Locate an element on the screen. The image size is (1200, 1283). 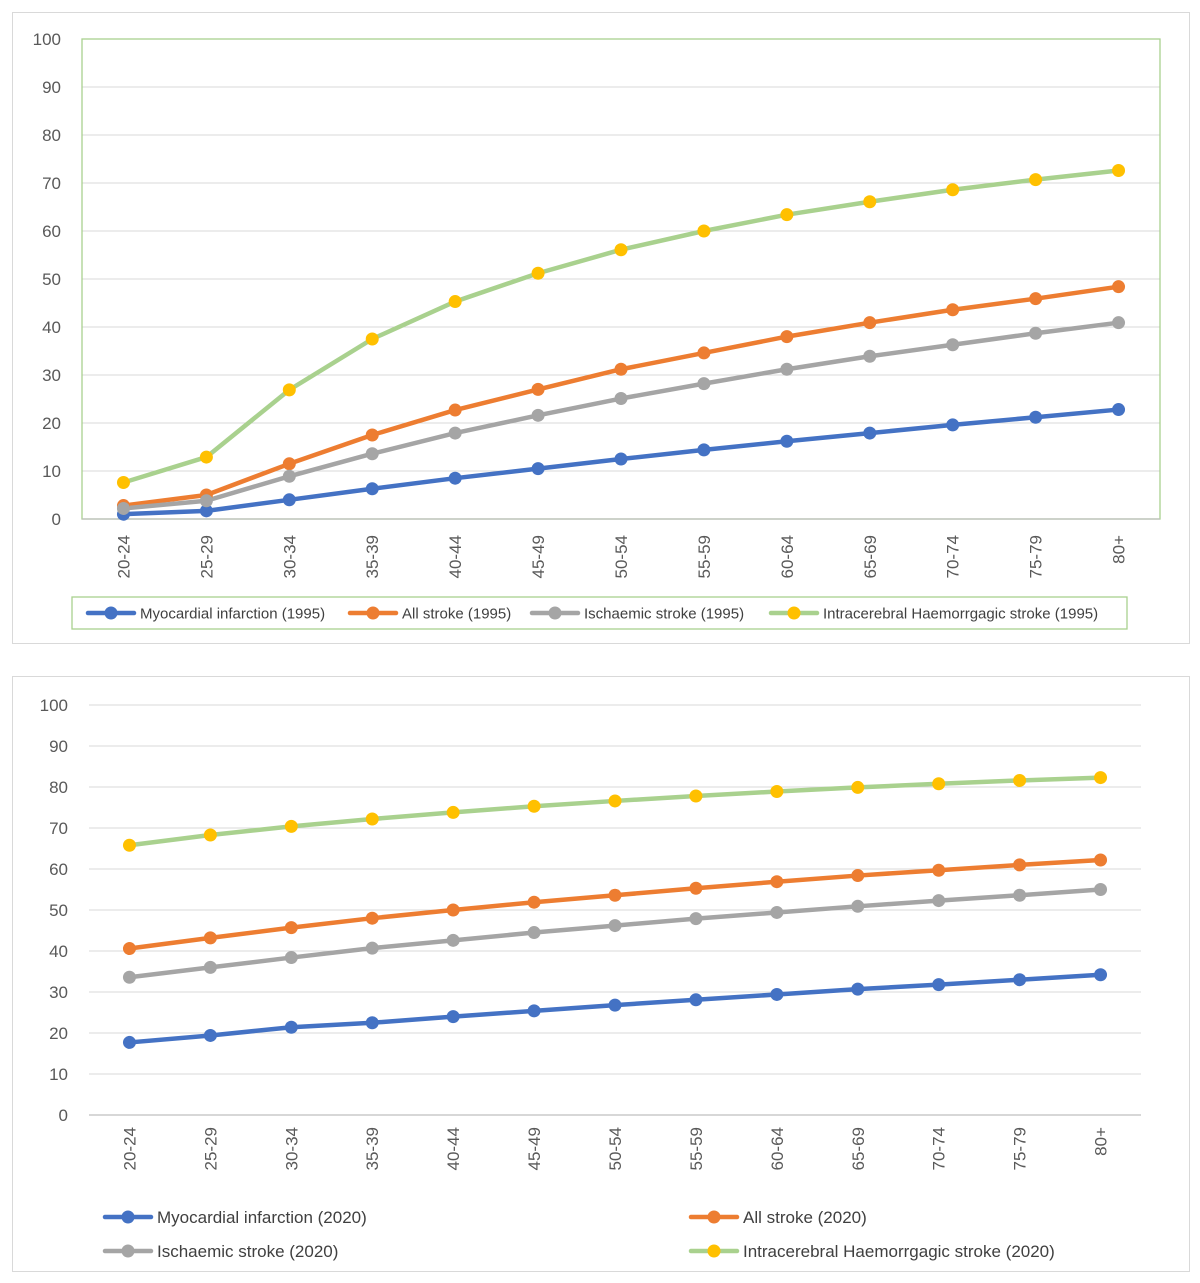
y-tick-label: 50 is located at coordinates (51, 279).